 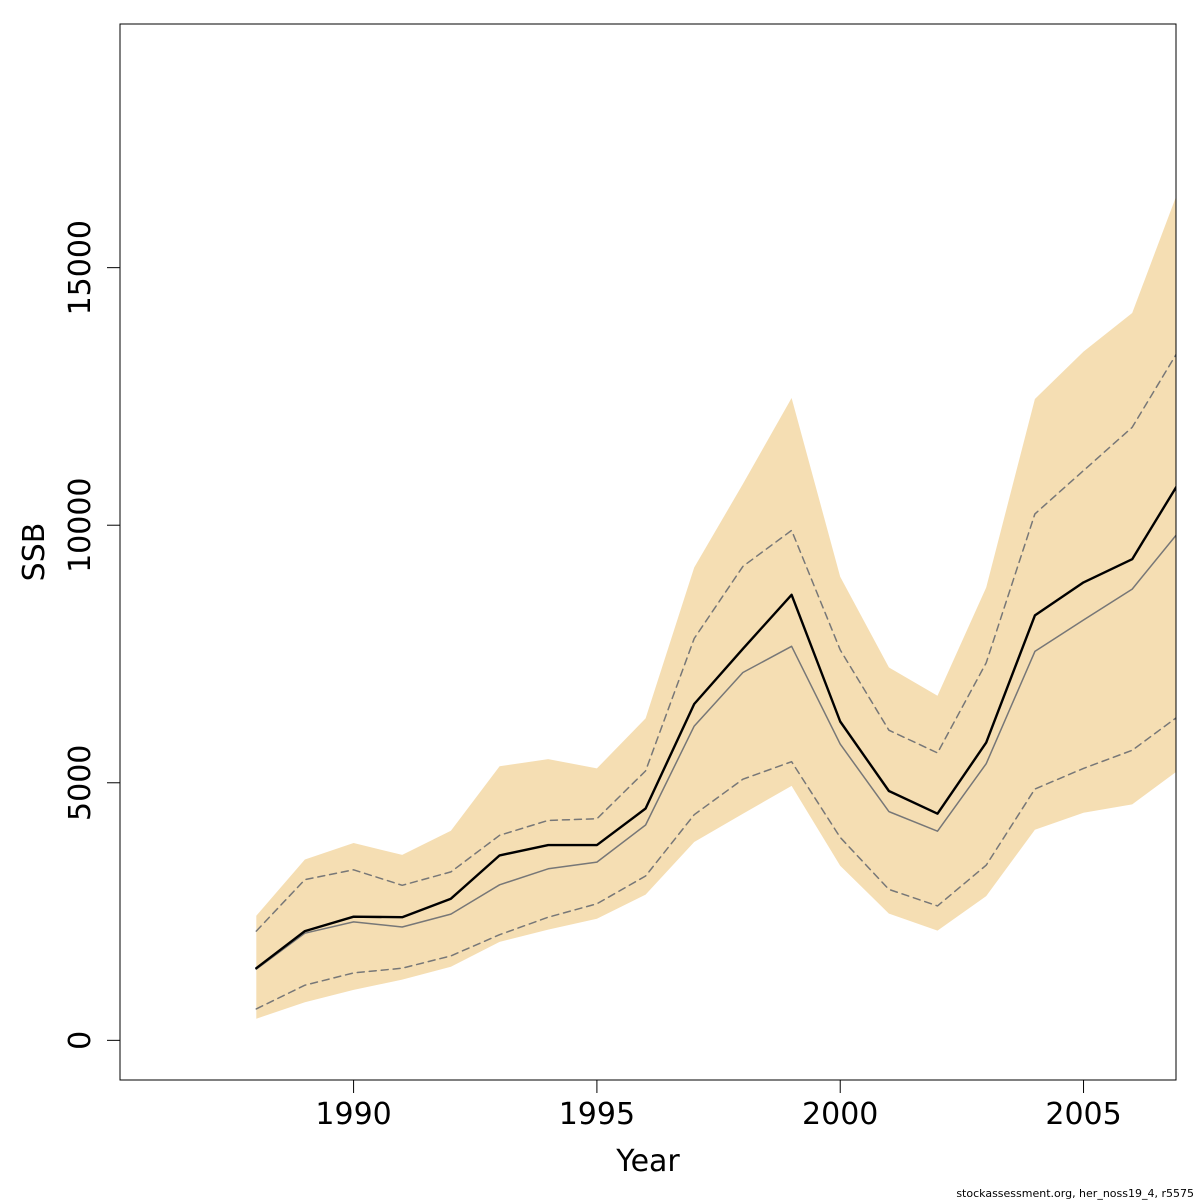 What do you see at coordinates (597, 1114) in the screenshot?
I see `x-tick-label: 1995` at bounding box center [597, 1114].